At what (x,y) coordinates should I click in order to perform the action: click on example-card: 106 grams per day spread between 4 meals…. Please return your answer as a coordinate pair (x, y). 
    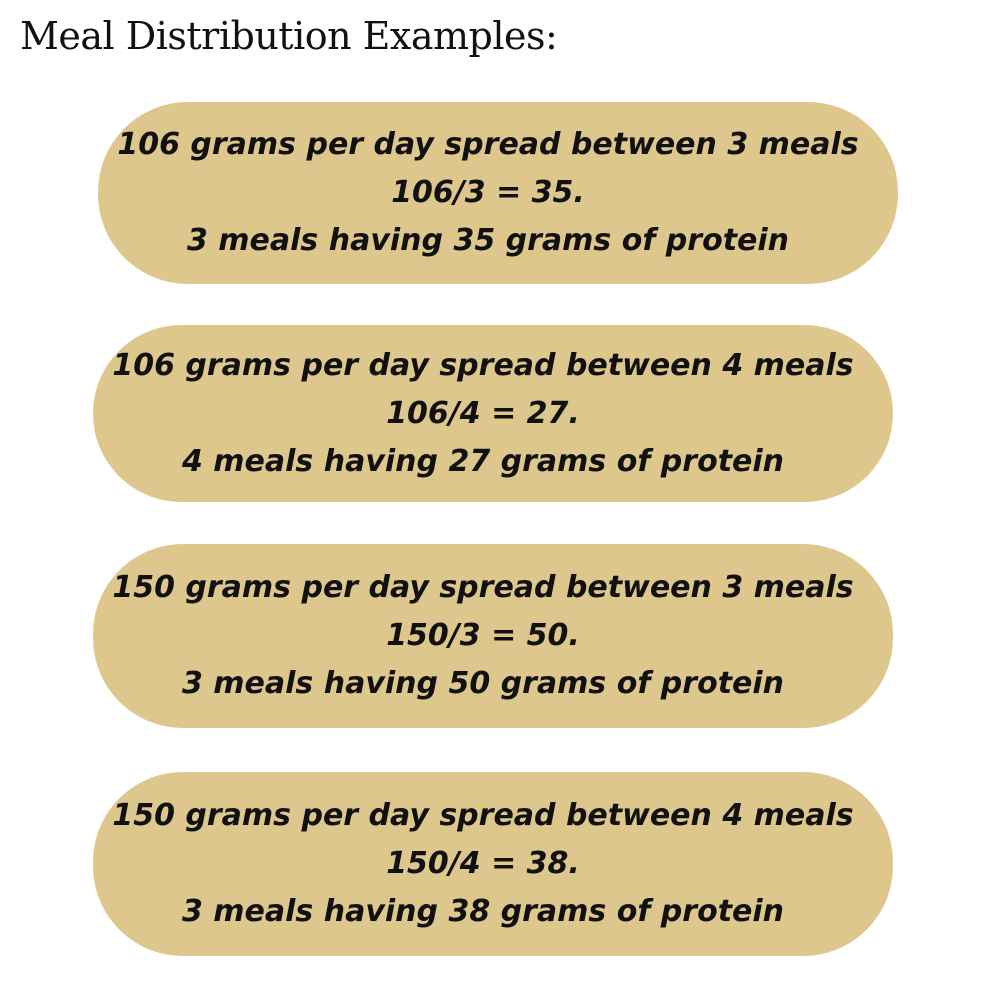
    Looking at the image, I should click on (493, 413).